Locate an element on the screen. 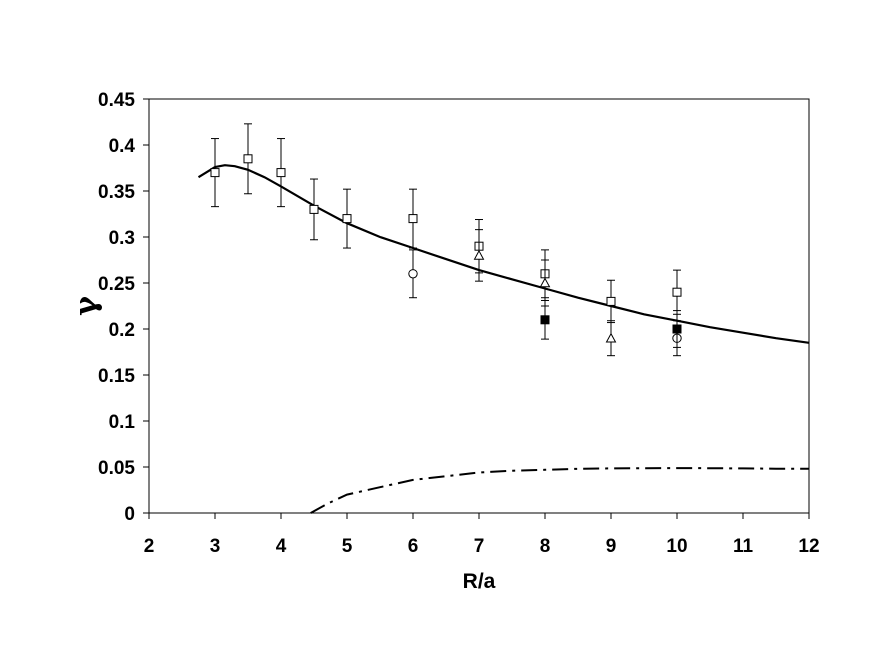 The width and height of the screenshot is (879, 672). y-tick-label: 0 is located at coordinates (129, 514).